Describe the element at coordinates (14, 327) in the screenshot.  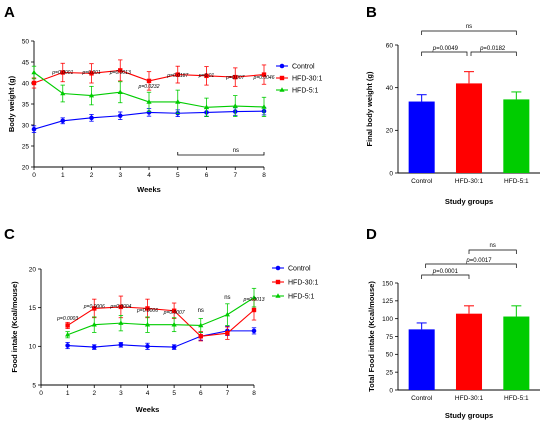
I see `y-axis-title: Food intake (Kcal/mouse)` at that location.